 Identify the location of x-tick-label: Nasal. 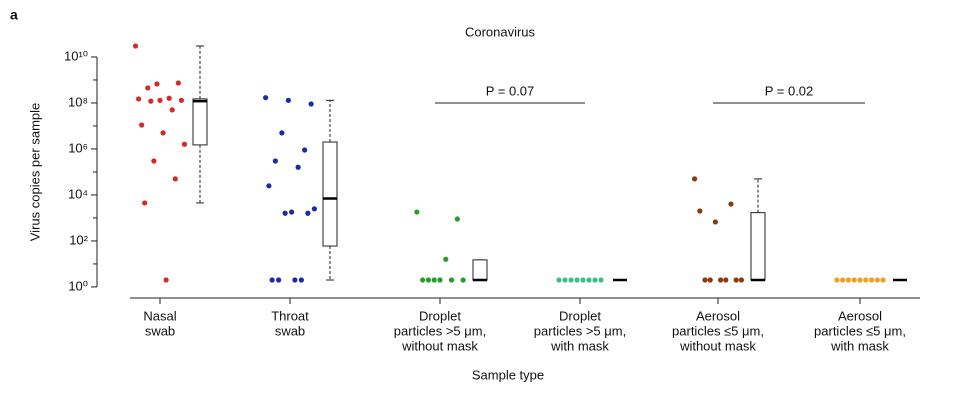
(159, 315).